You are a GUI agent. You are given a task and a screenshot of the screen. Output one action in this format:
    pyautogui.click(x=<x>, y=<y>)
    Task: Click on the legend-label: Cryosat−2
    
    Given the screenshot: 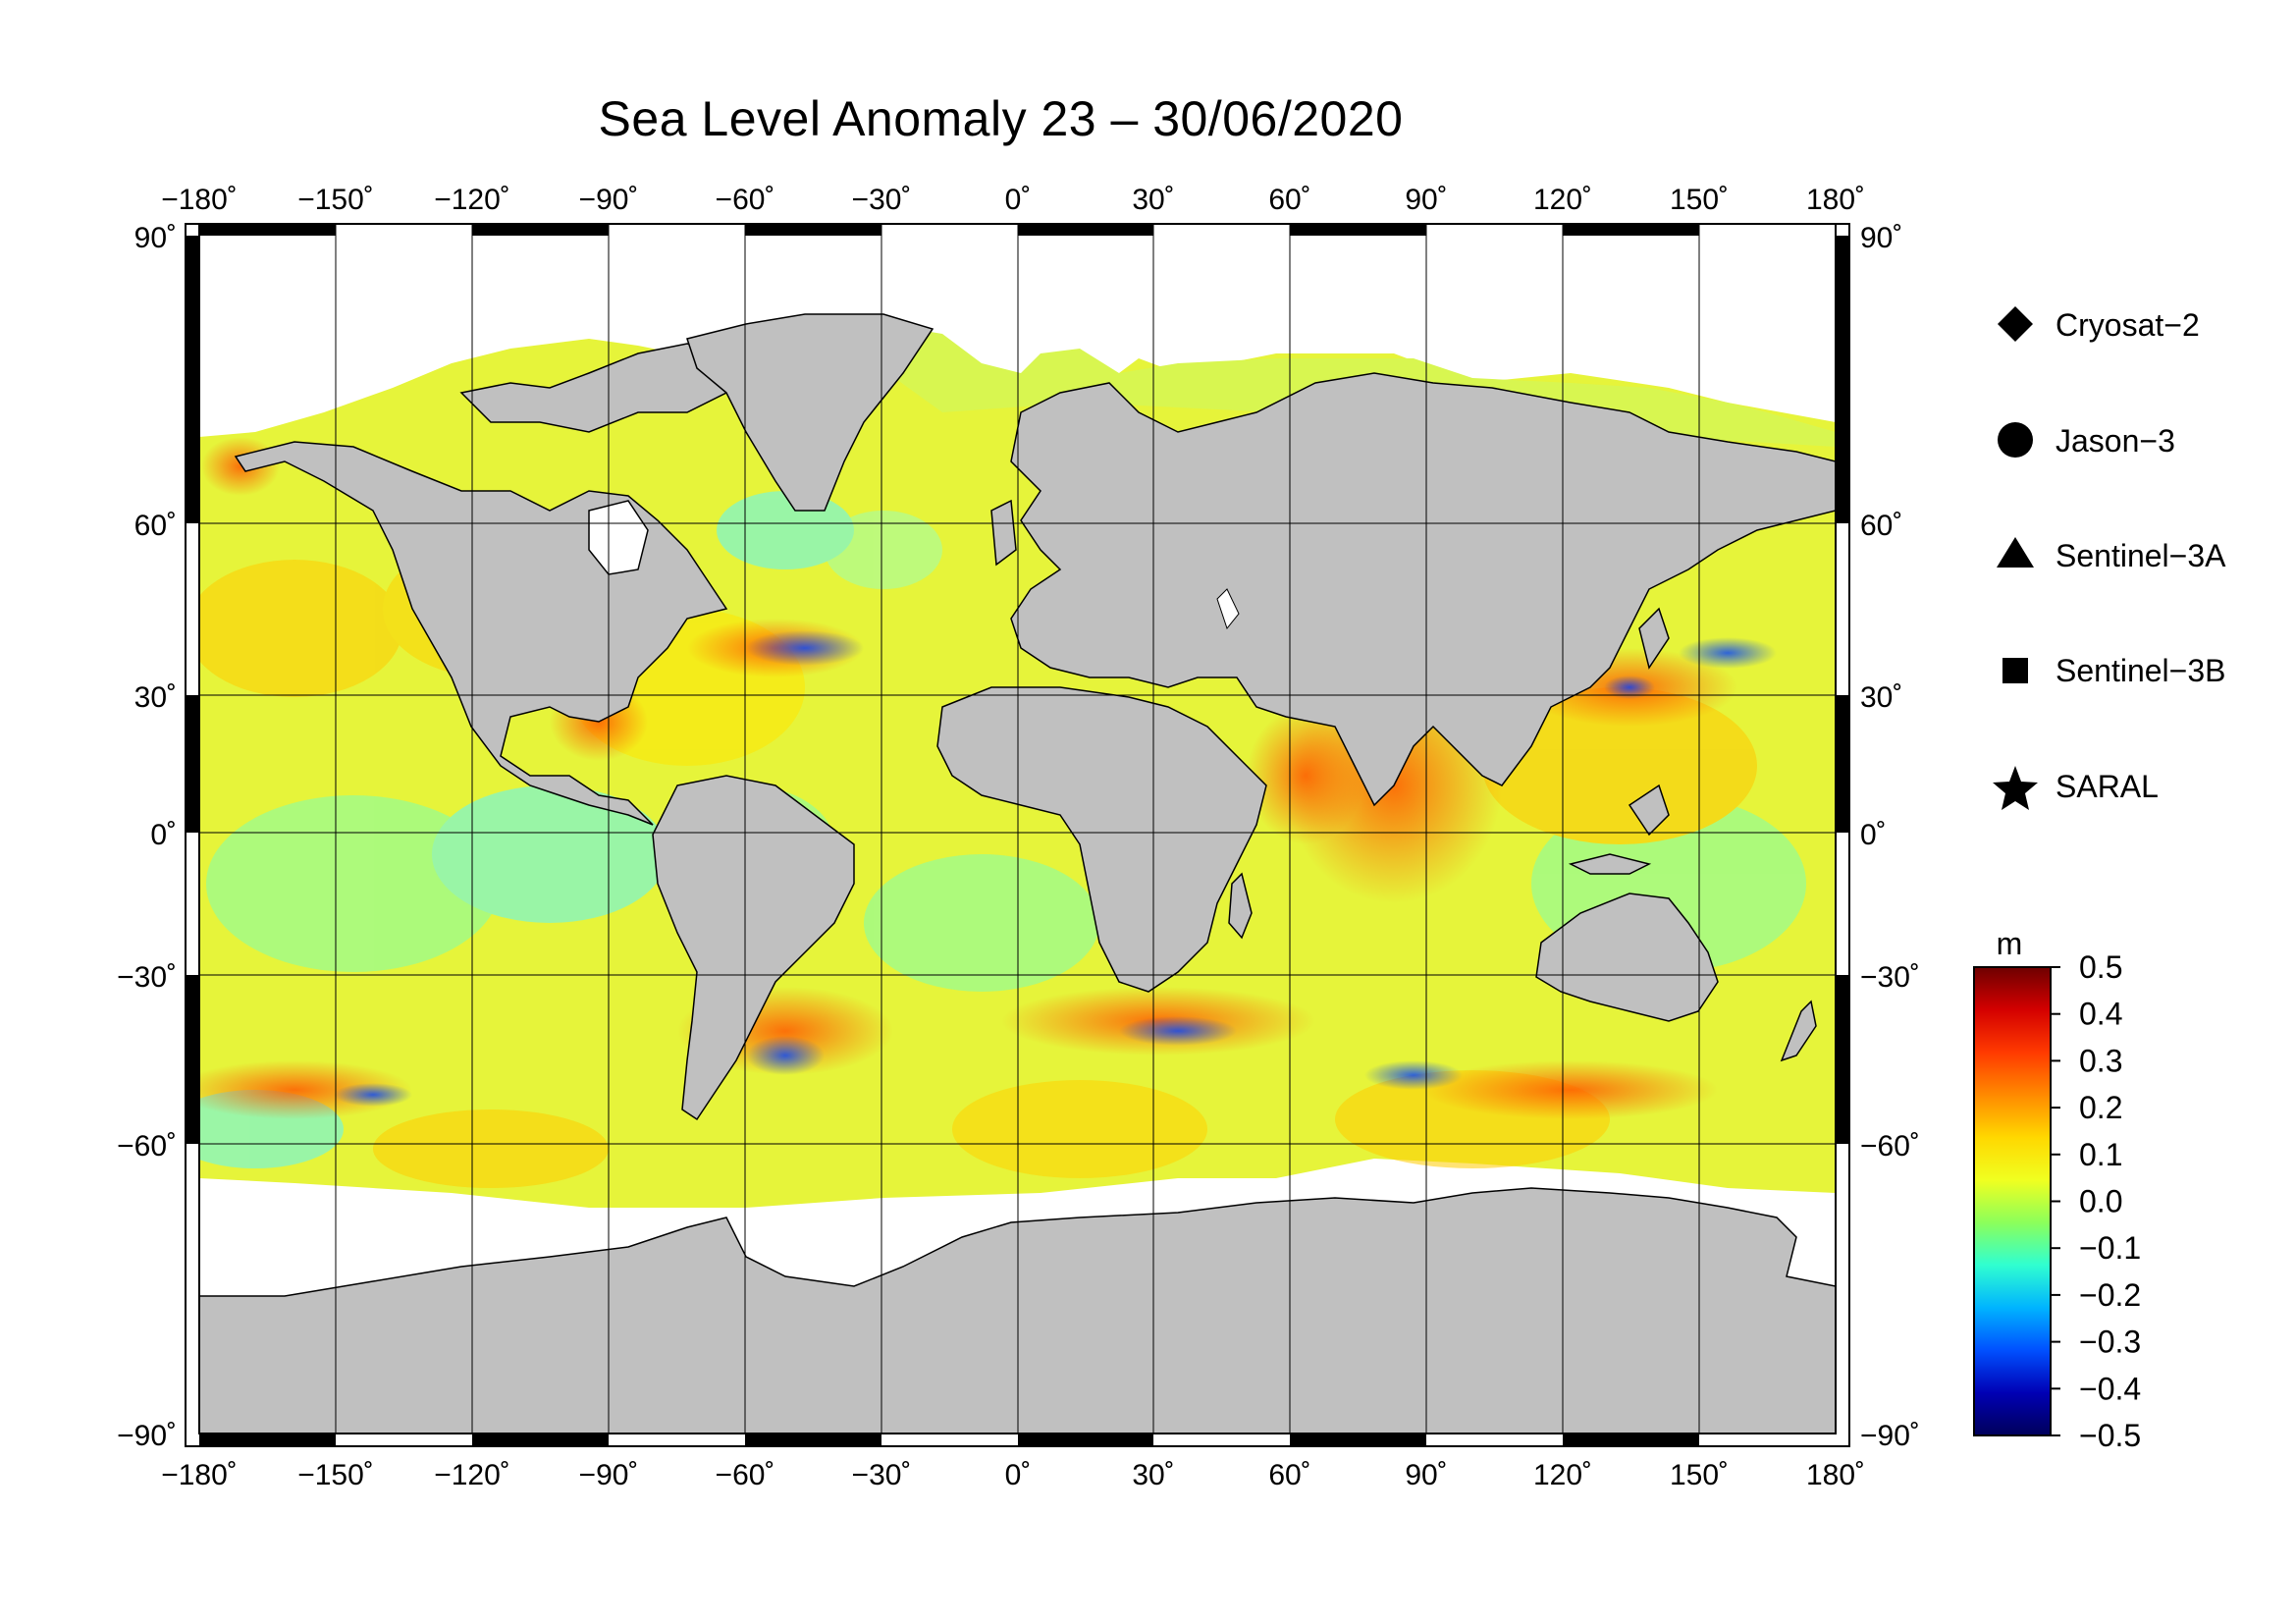 What is the action you would take?
    pyautogui.click(x=2128, y=325)
    